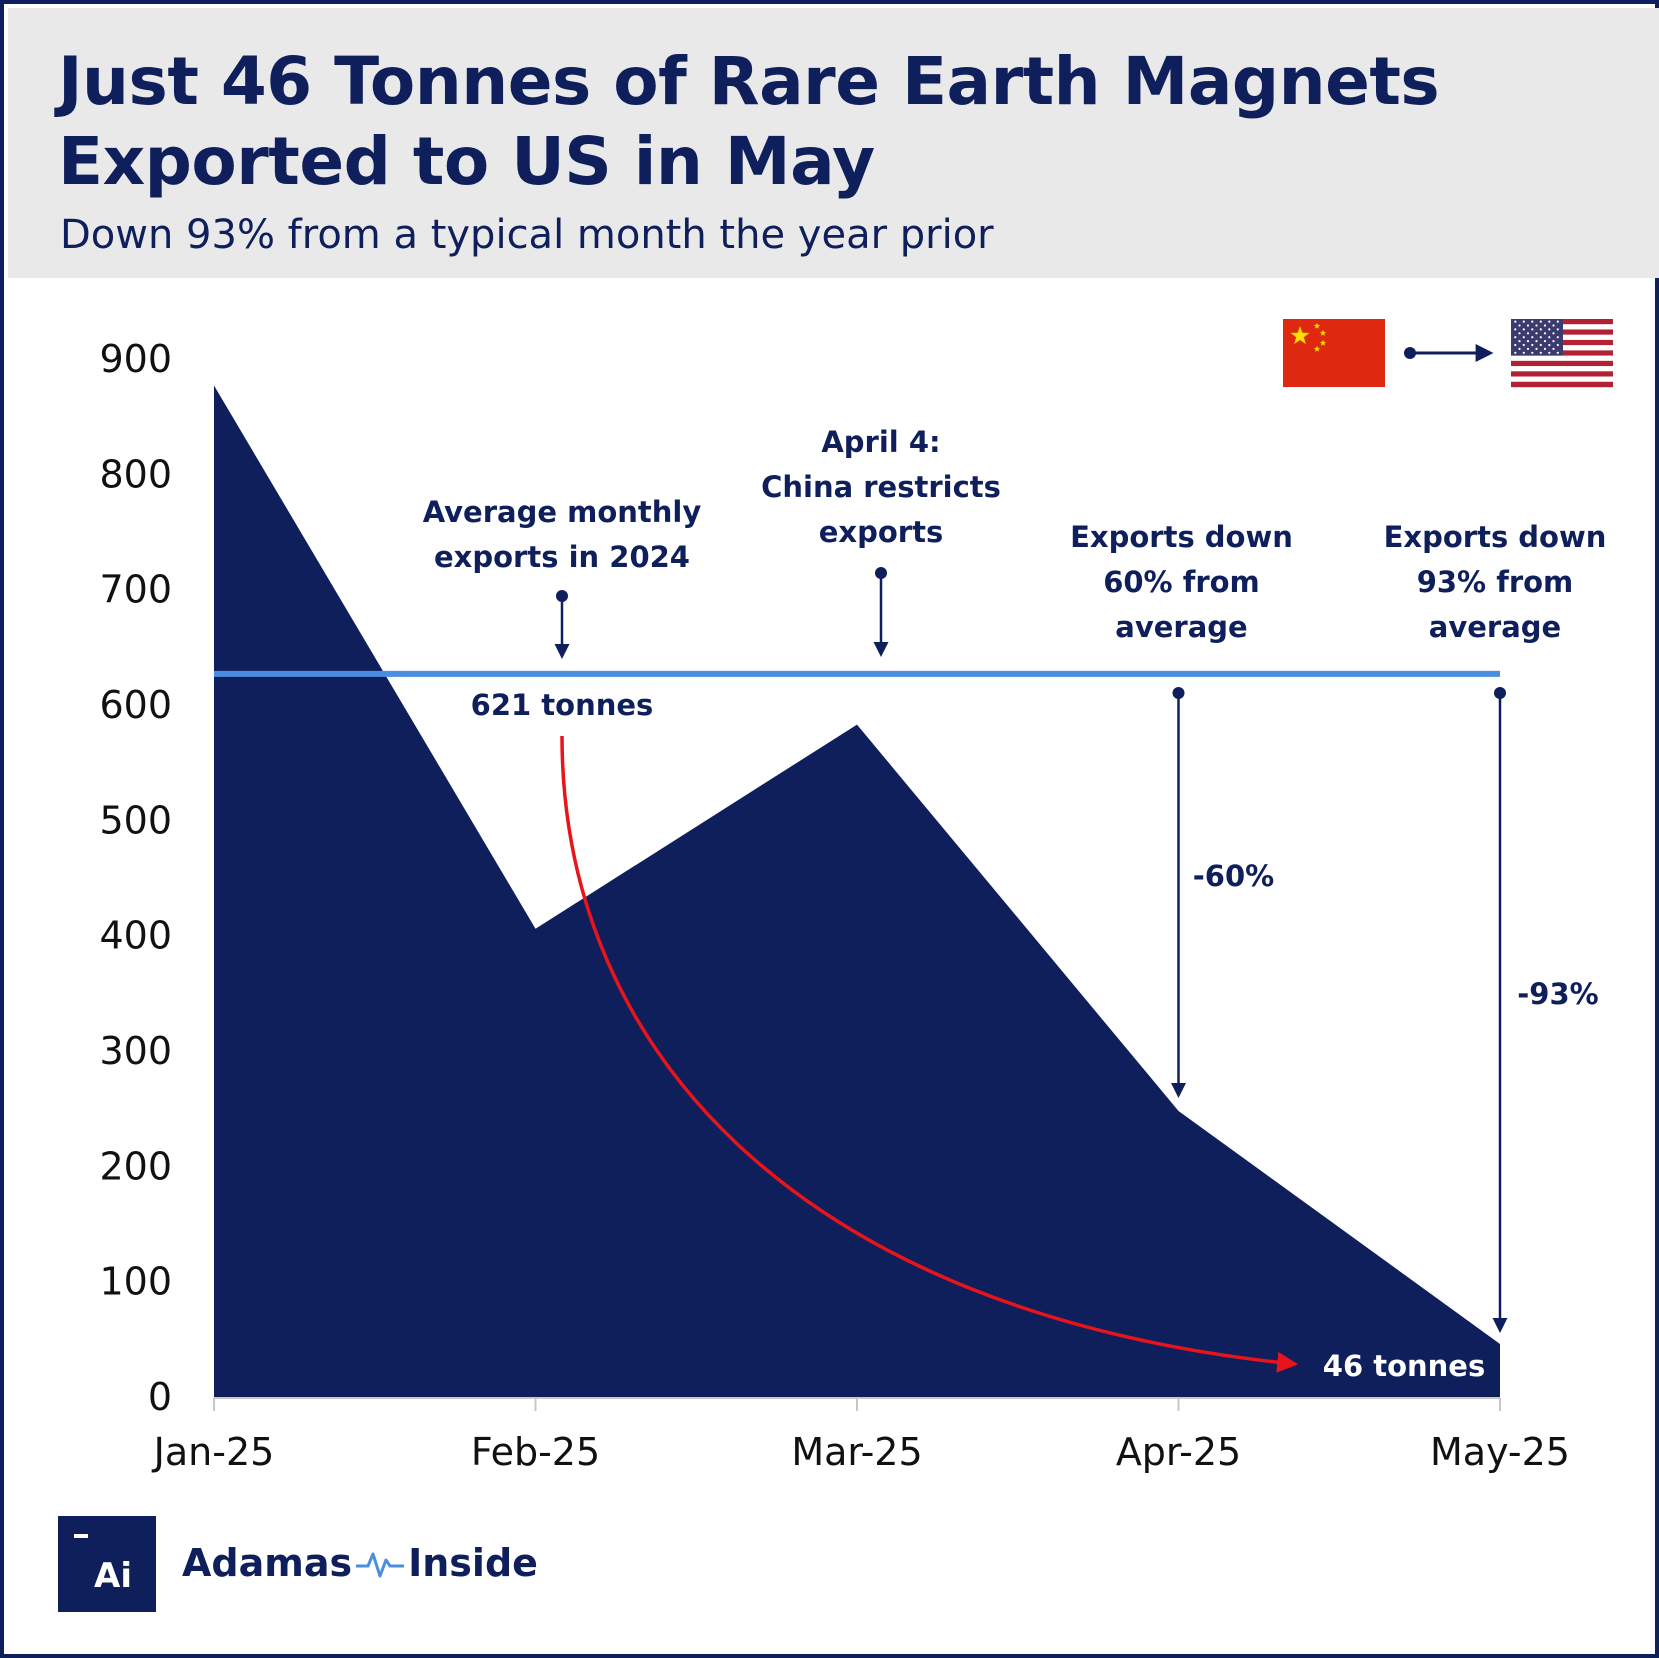  Describe the element at coordinates (535, 1452) in the screenshot. I see `x-tick-label: Feb-25` at that location.